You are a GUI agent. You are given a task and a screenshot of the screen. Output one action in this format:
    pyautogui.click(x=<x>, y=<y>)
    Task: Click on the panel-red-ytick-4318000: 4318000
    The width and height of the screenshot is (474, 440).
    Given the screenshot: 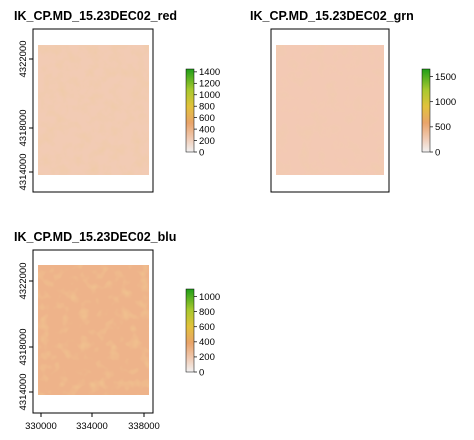 What is the action you would take?
    pyautogui.click(x=23, y=128)
    